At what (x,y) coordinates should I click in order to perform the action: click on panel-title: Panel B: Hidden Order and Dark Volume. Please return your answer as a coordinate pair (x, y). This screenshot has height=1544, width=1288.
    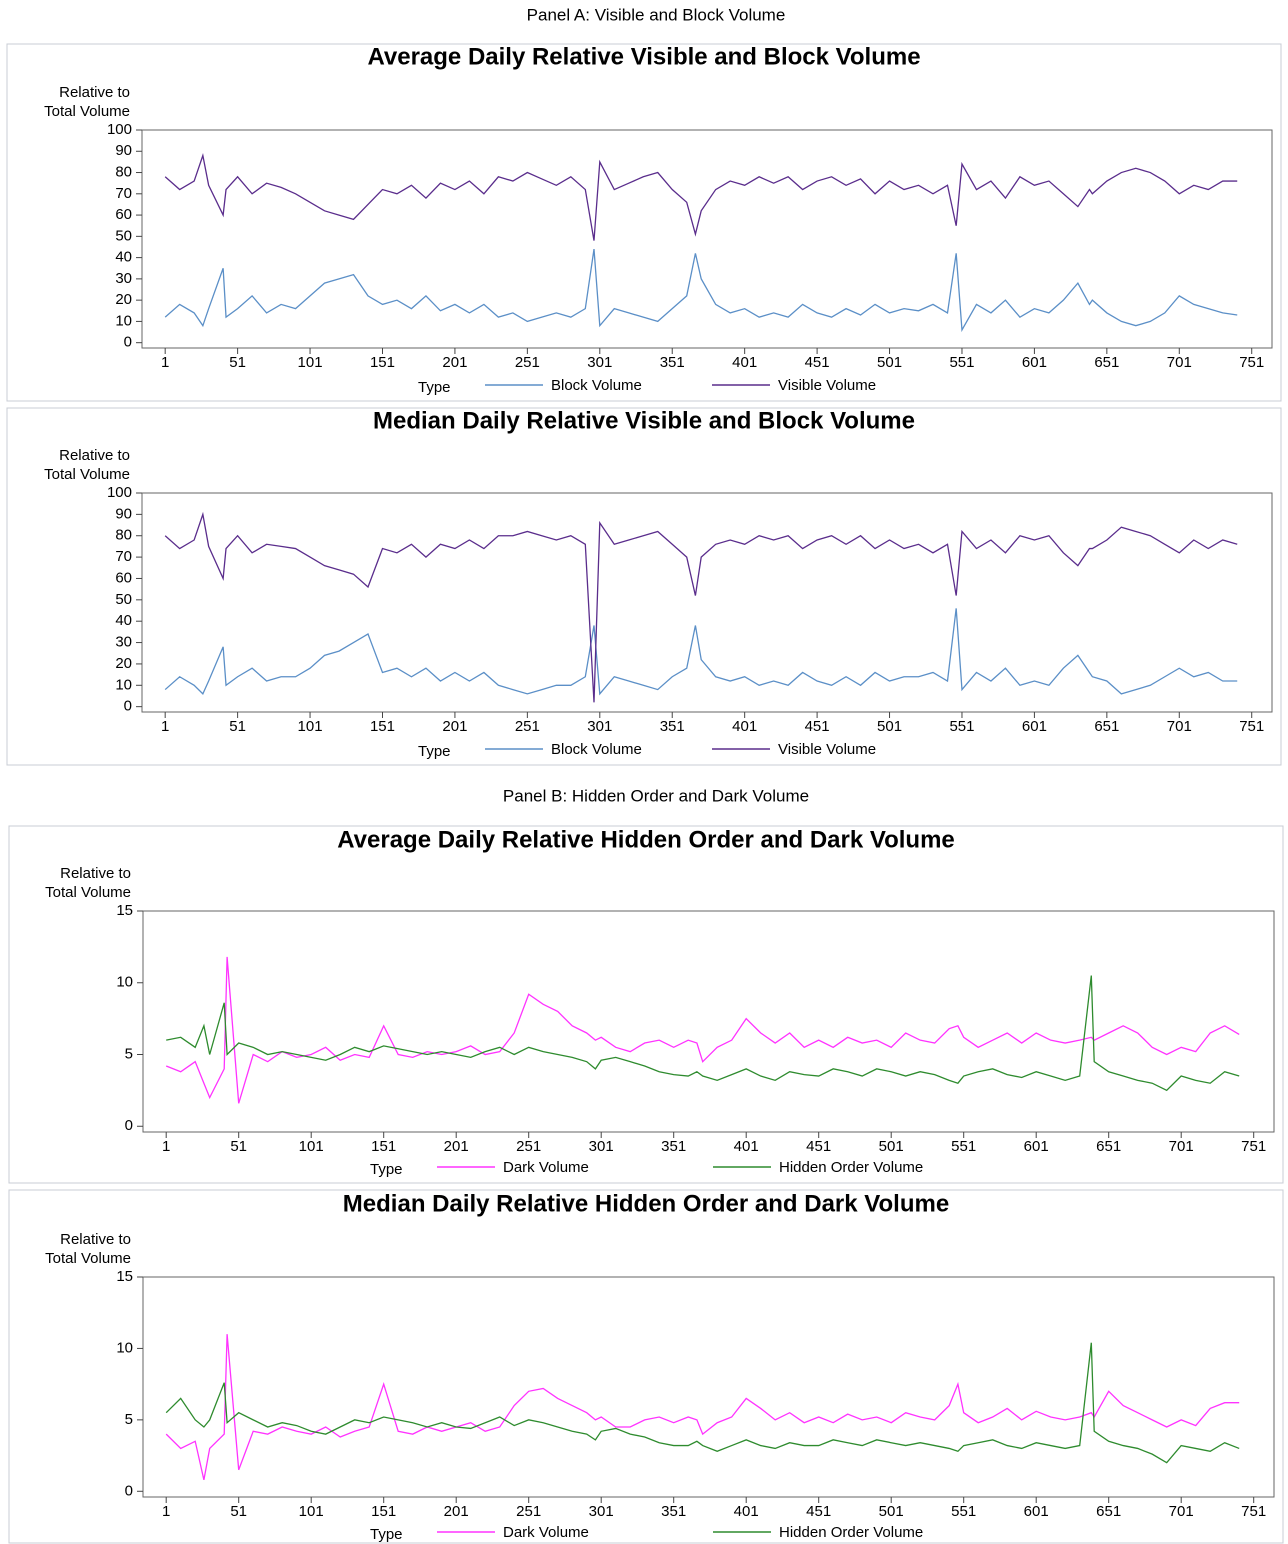
    Looking at the image, I should click on (656, 795).